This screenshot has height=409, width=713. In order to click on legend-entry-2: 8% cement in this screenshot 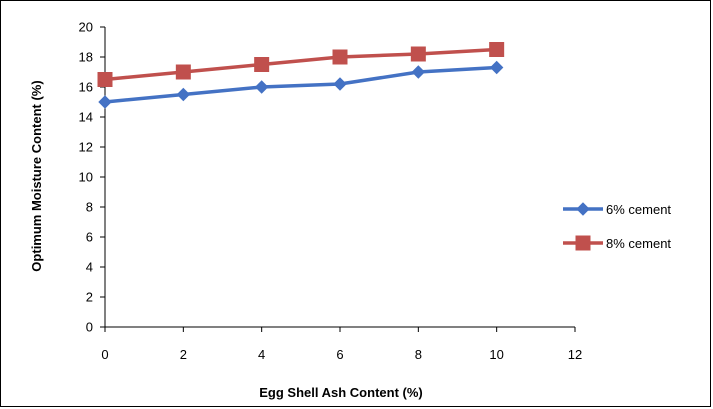, I will do `click(617, 243)`.